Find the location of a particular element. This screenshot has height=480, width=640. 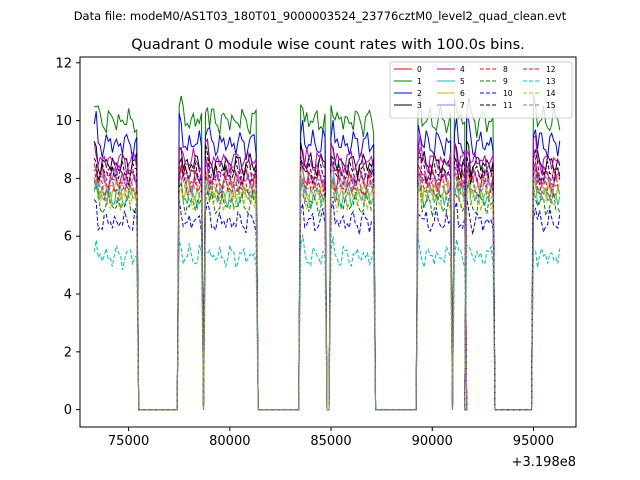

legend-label-9: 9 is located at coordinates (505, 81).